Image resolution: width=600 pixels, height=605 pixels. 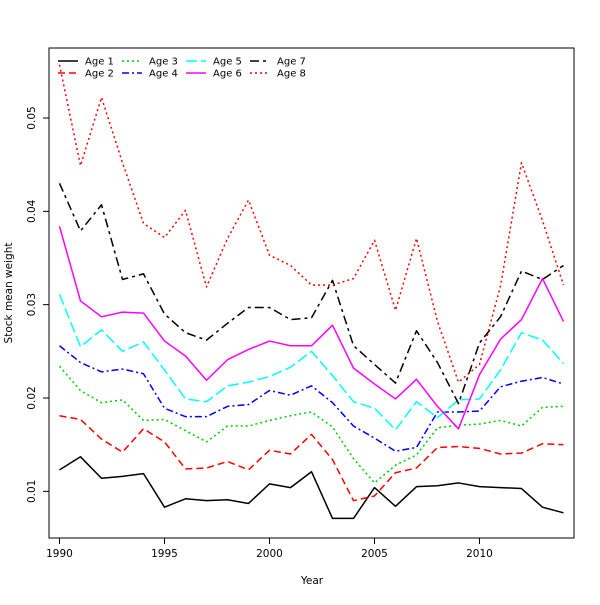 I want to click on y-axis: 0.01 0.02 0.03 0.04 0.05, so click(x=38, y=304).